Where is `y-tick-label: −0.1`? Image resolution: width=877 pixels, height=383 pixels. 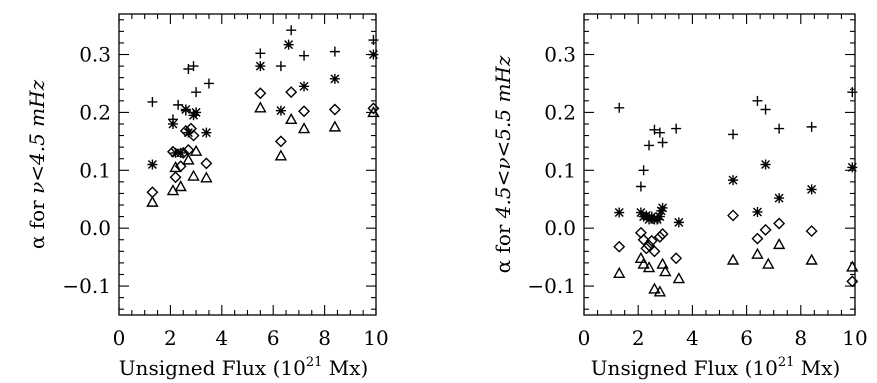 y-tick-label: −0.1 is located at coordinates (86, 286).